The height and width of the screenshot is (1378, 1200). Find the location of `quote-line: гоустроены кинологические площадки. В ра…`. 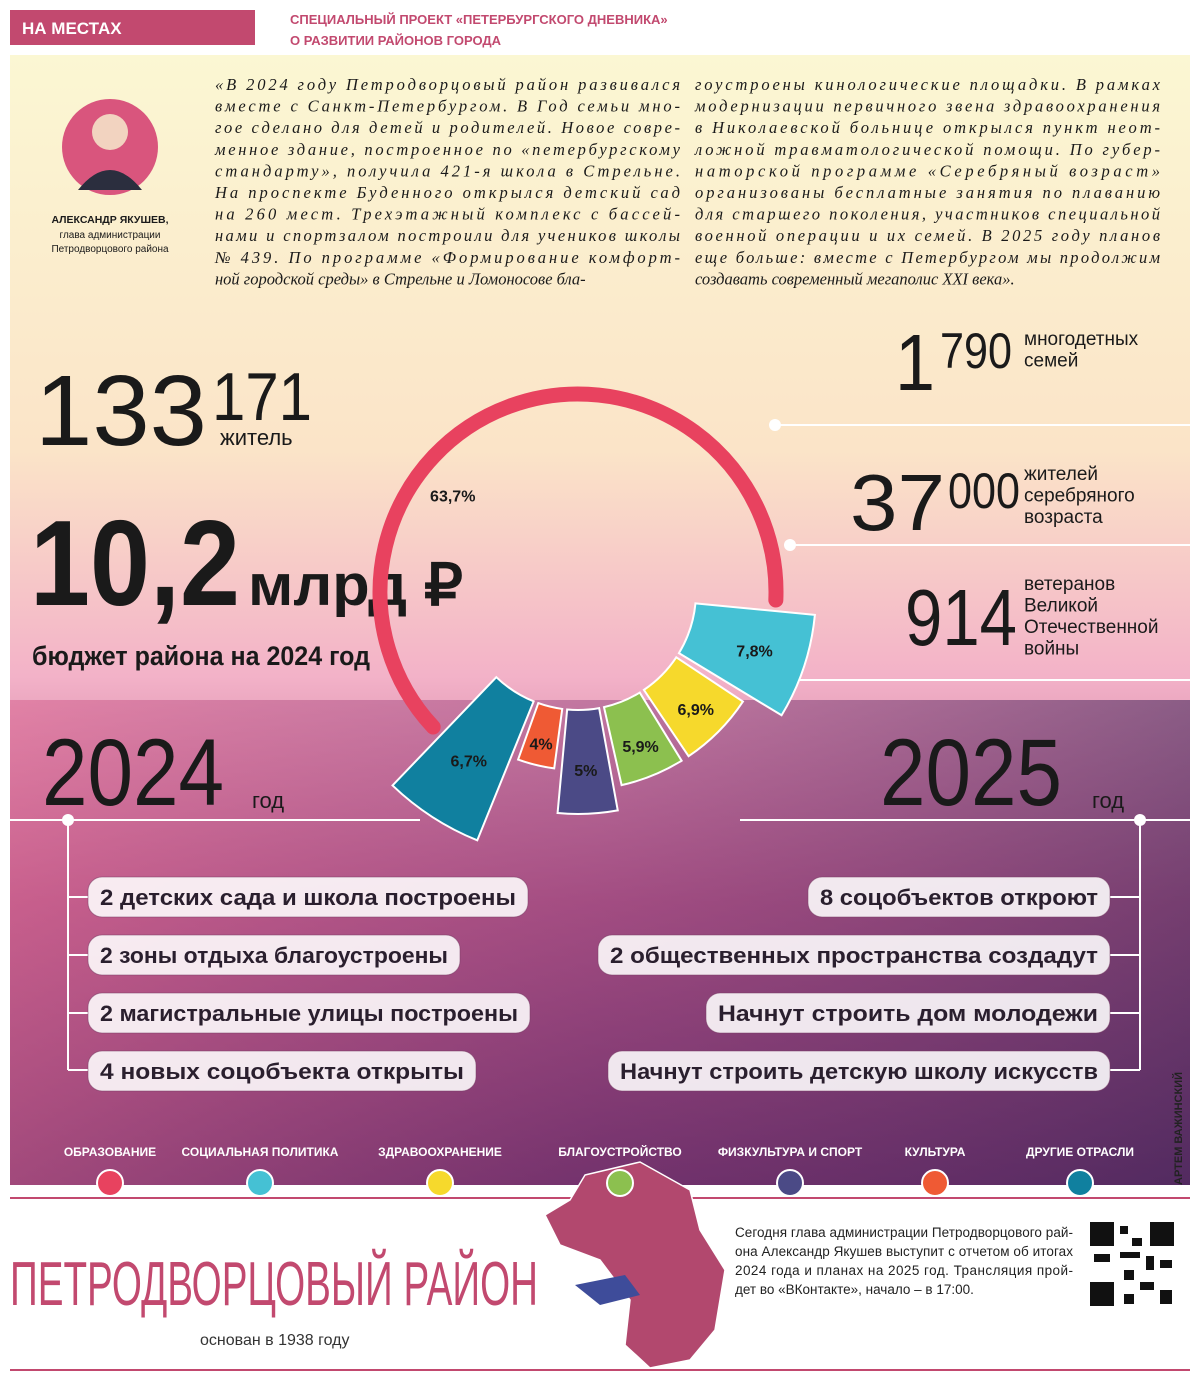

quote-line: гоустроены кинологические площадки. В ра… is located at coordinates (928, 84).